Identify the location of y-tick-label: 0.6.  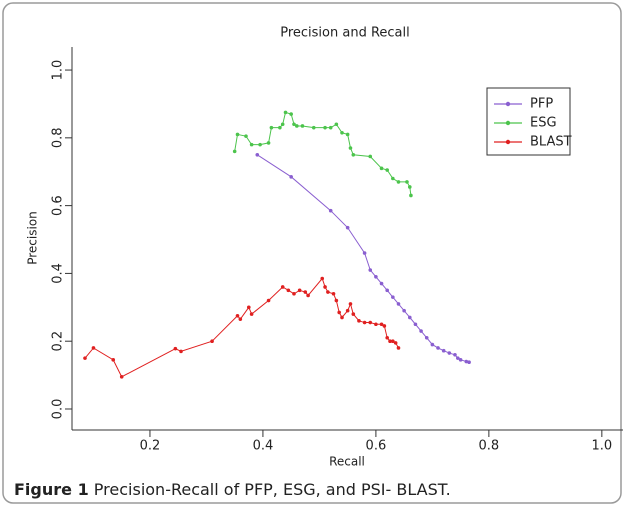
(58, 205).